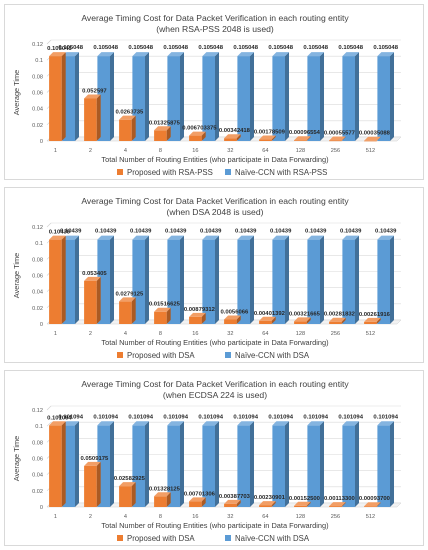 This screenshot has width=428, height=550. What do you see at coordinates (270, 314) in the screenshot?
I see `data-label-proposed: 0.00401392` at bounding box center [270, 314].